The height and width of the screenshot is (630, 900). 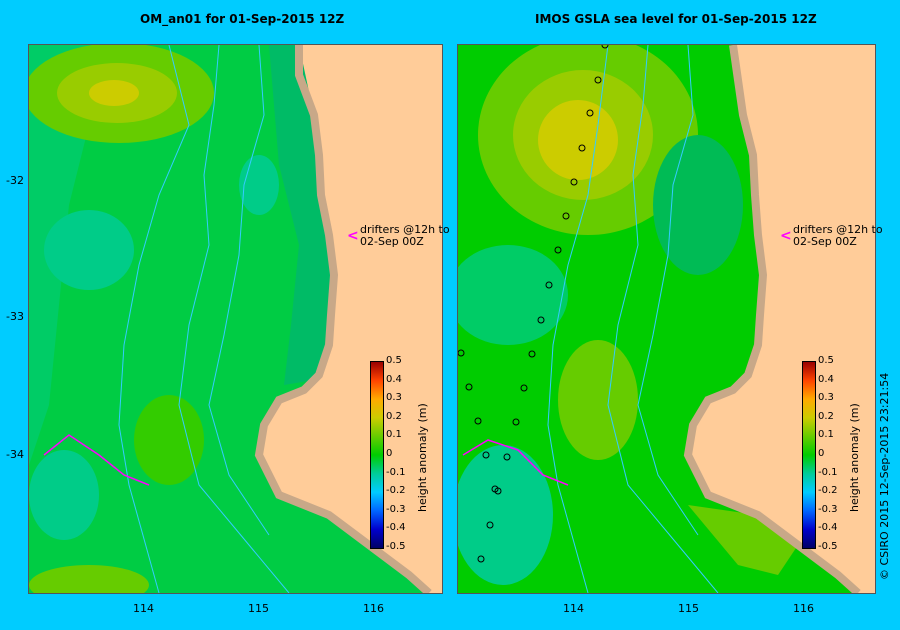 What do you see at coordinates (422, 457) in the screenshot?
I see `colorbar-left-label: height anomaly (m)` at bounding box center [422, 457].